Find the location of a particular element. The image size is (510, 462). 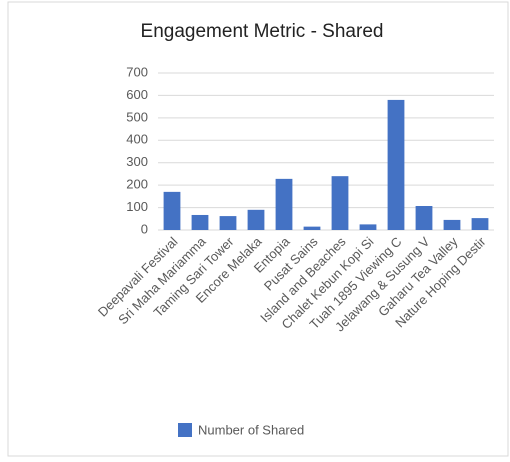

legend-label: Number of Shared is located at coordinates (251, 429).